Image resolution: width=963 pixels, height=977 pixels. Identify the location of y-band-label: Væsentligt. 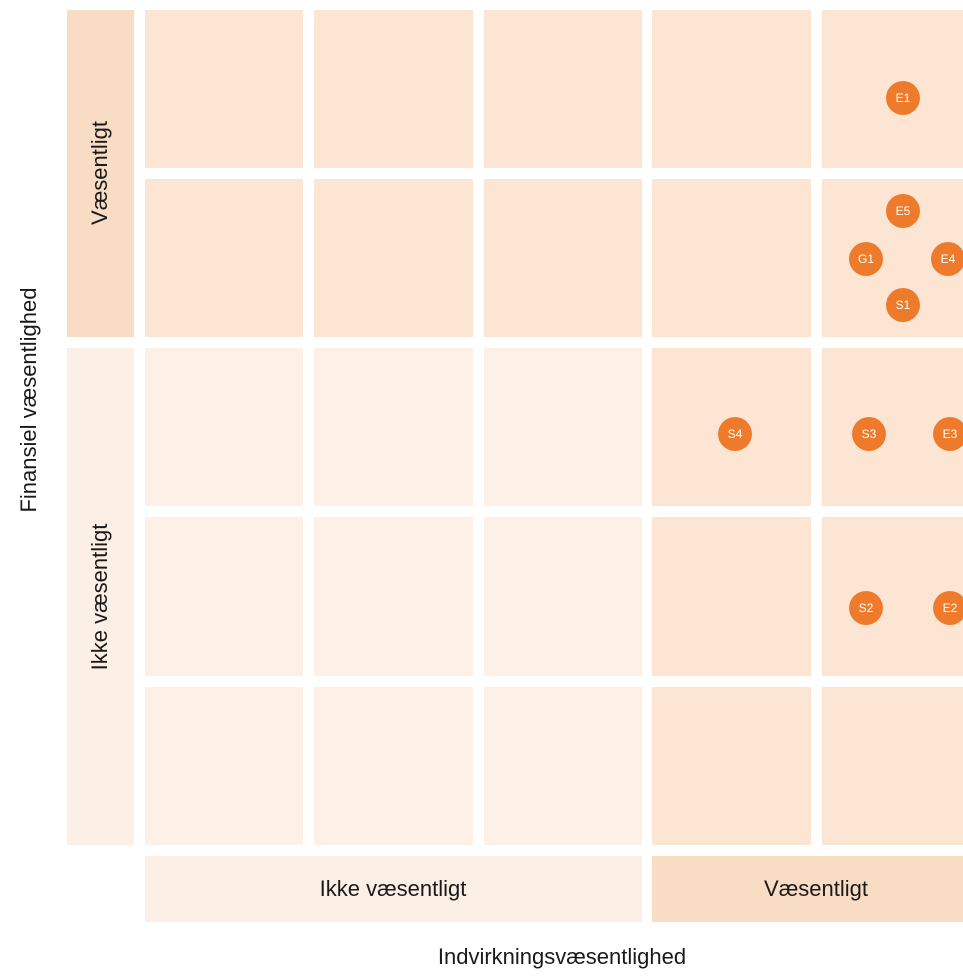
(99, 173).